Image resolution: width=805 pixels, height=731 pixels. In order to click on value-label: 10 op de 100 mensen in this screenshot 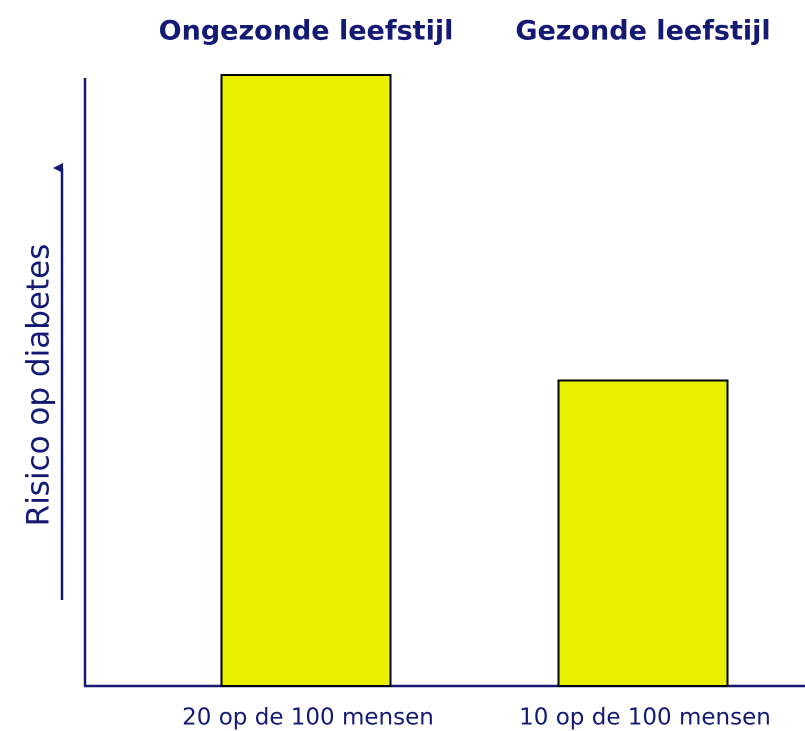, I will do `click(645, 718)`.